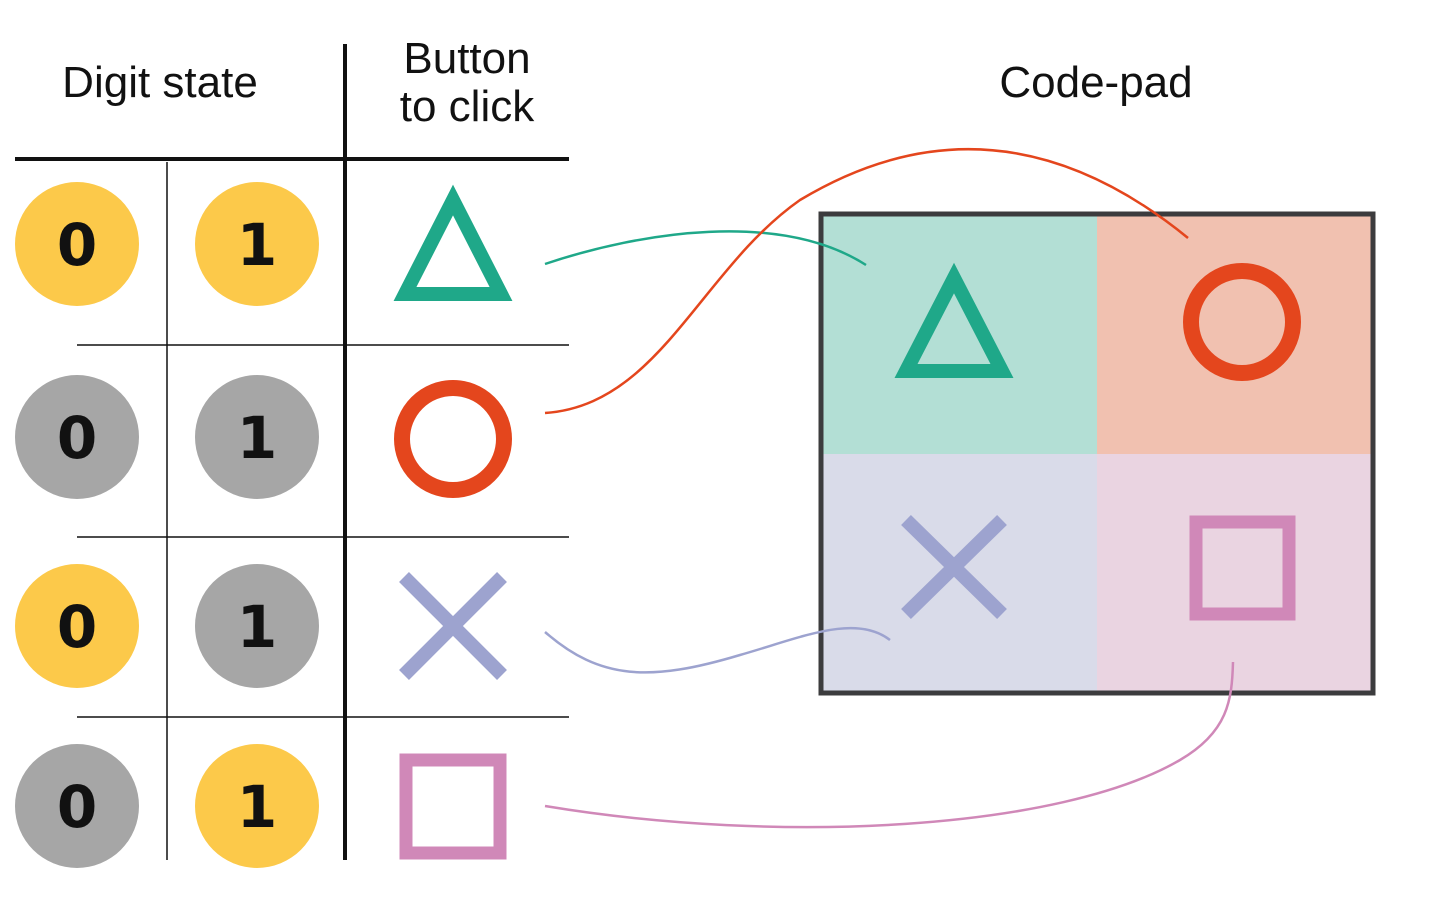 The image size is (1437, 908). I want to click on connector-circle, so click(866, 281).